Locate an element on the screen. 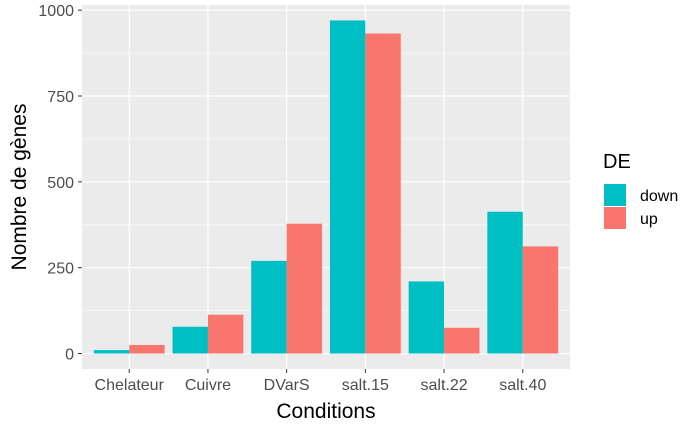  legend-key-down is located at coordinates (615, 195).